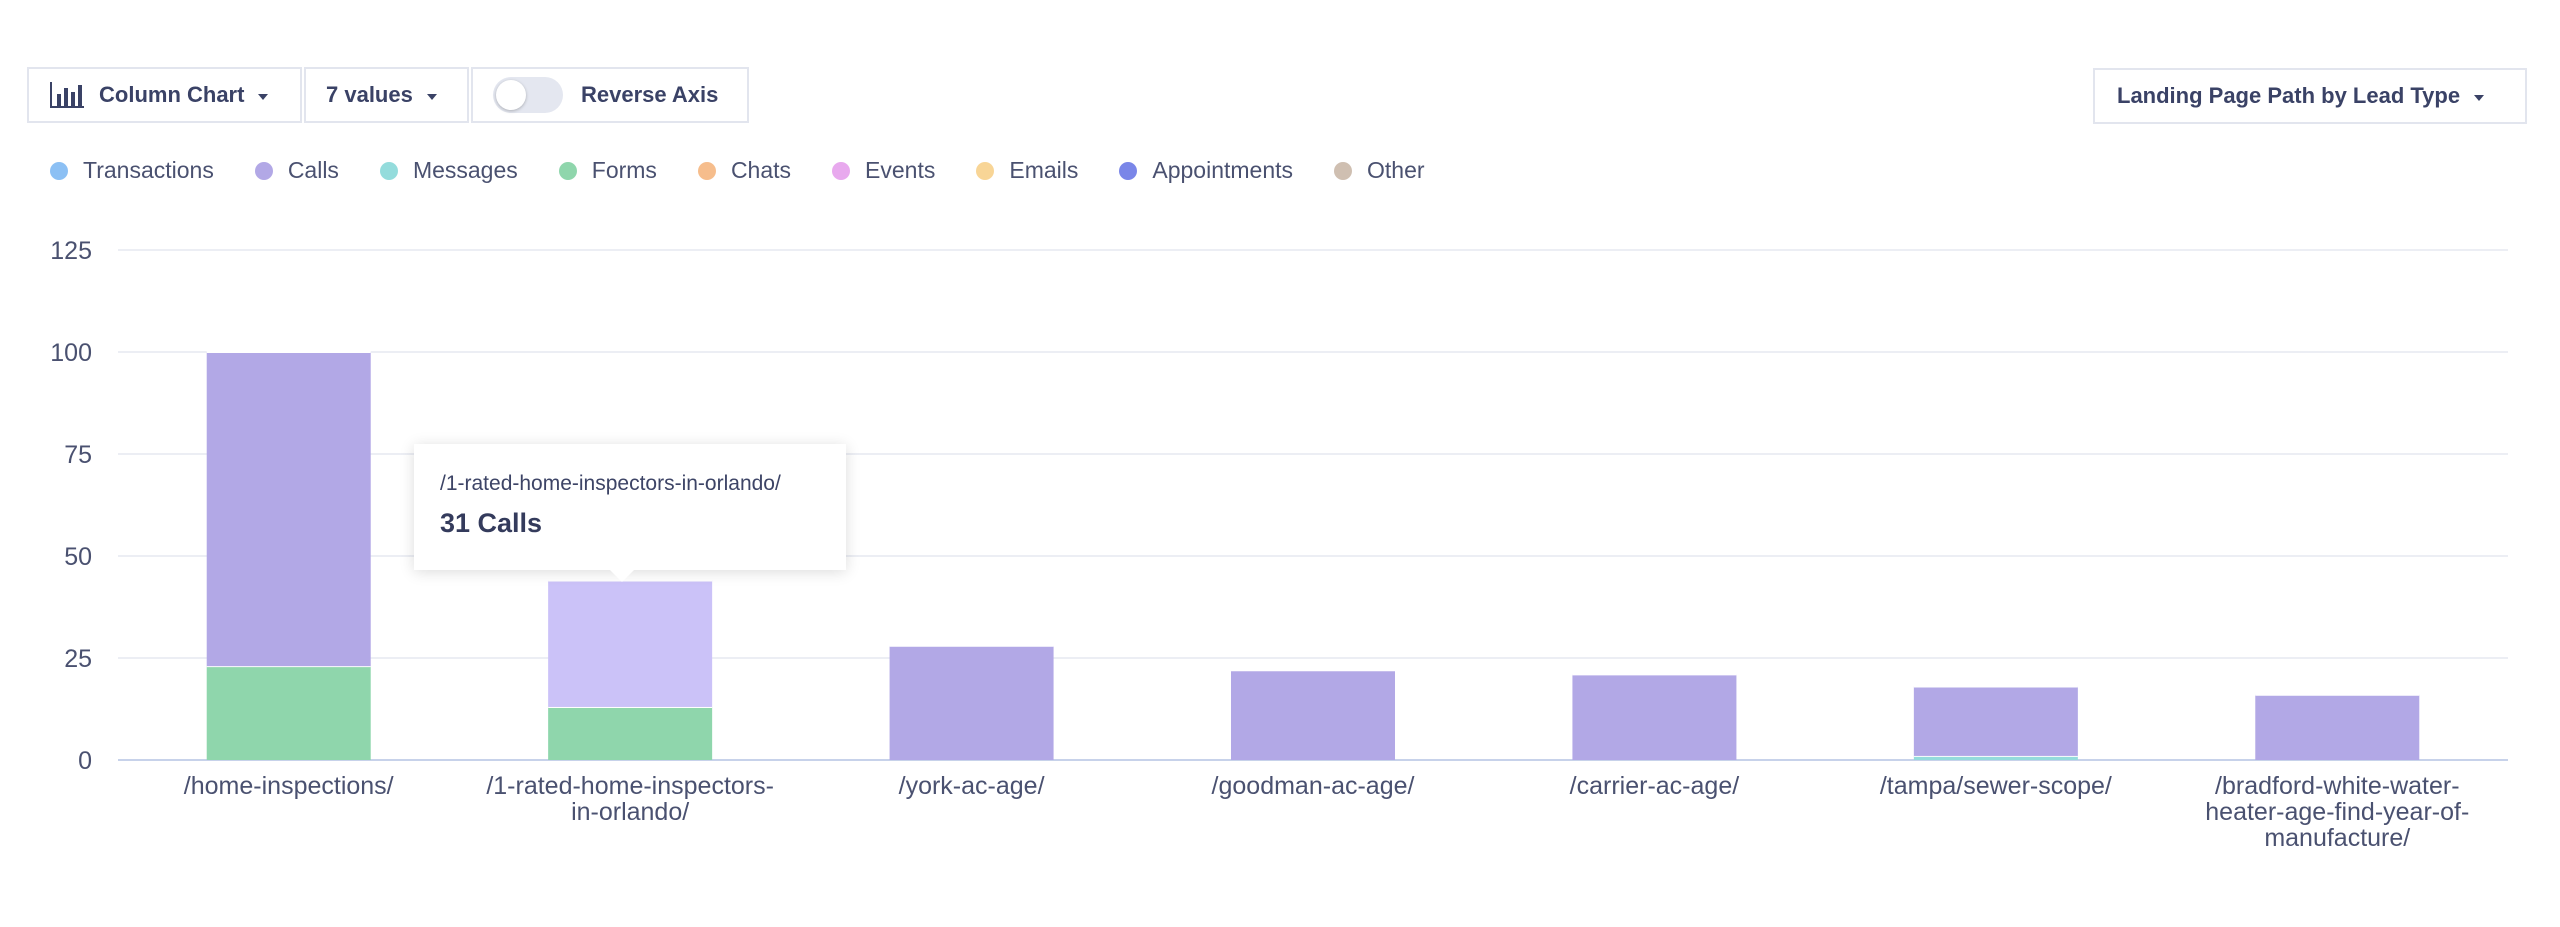  Describe the element at coordinates (491, 523) in the screenshot. I see `tooltip-value: 31 Calls` at that location.